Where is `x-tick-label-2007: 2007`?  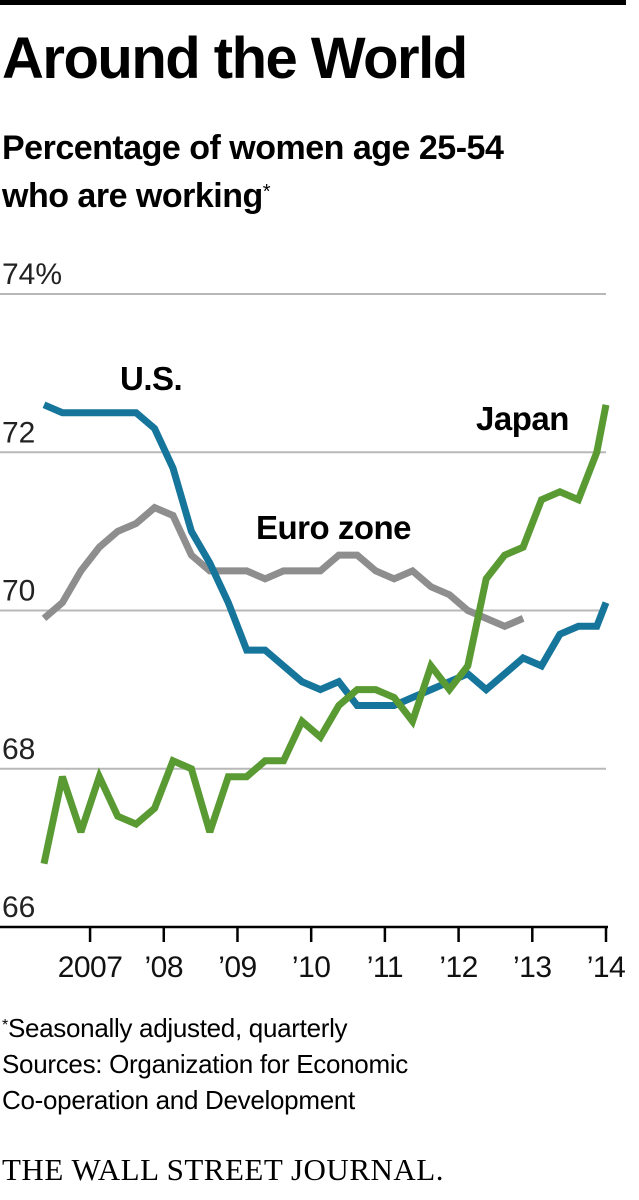
x-tick-label-2007: 2007 is located at coordinates (90, 967).